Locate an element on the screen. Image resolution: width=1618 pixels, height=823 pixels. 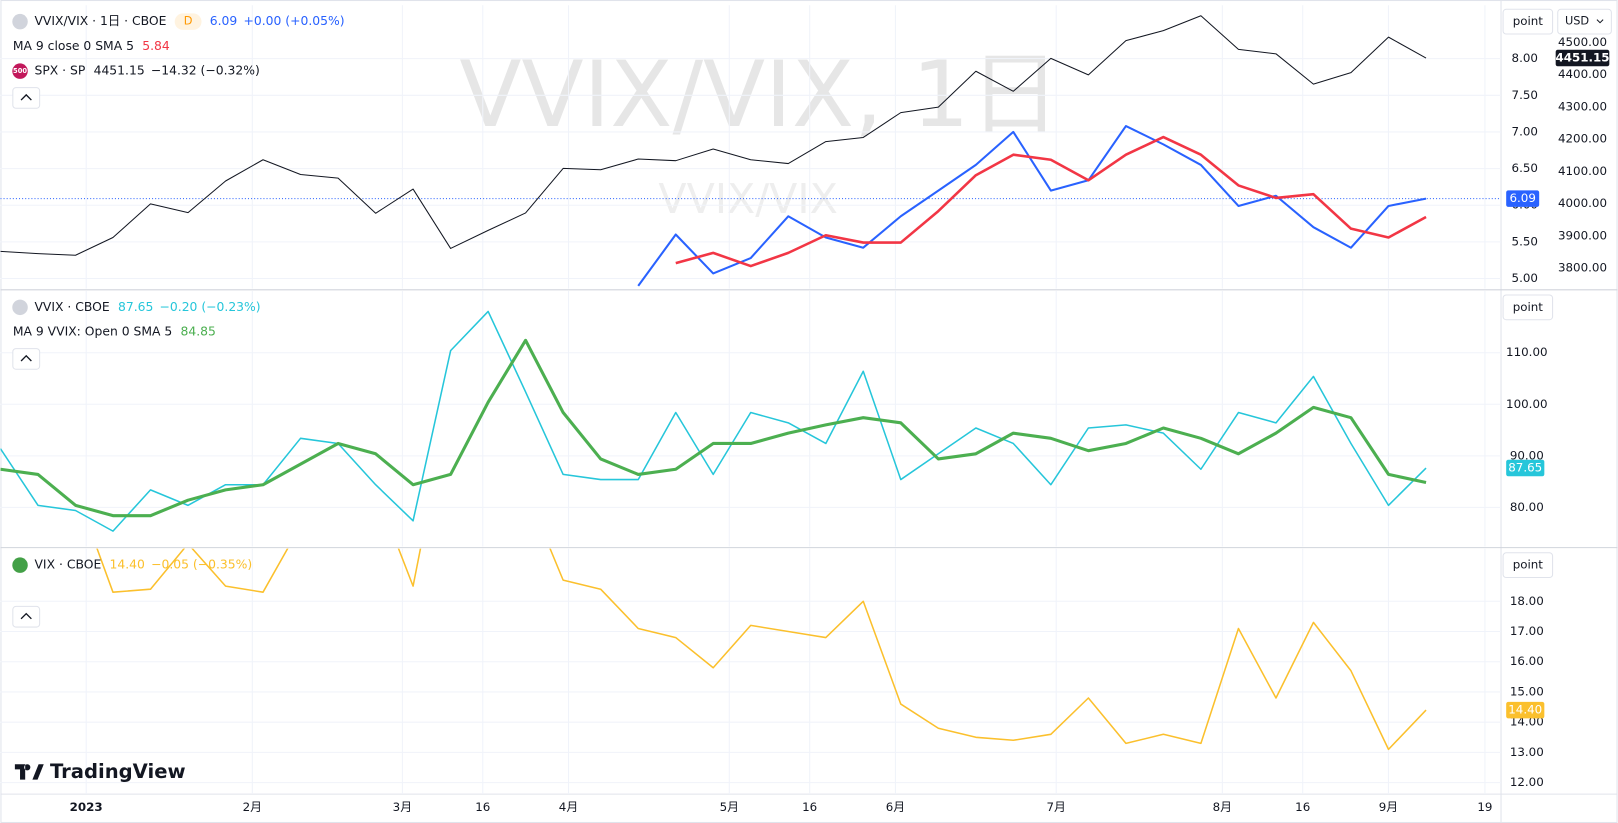
y-tick-label: 4400.00 is located at coordinates (1582, 74).